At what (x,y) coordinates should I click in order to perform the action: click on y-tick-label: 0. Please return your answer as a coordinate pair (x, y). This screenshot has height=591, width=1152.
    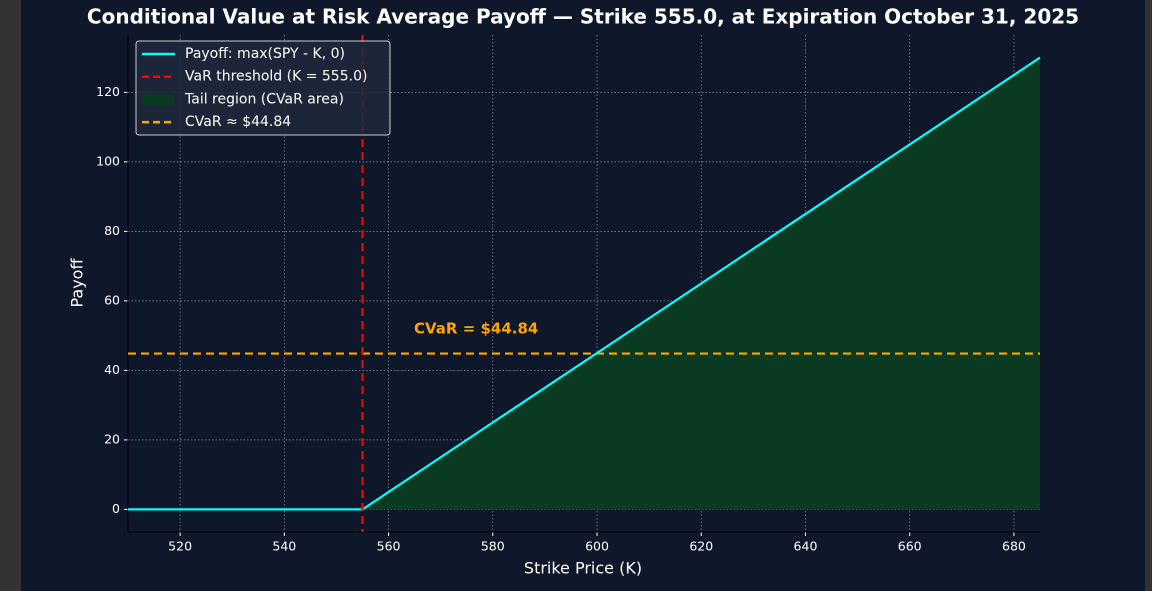
    Looking at the image, I should click on (116, 508).